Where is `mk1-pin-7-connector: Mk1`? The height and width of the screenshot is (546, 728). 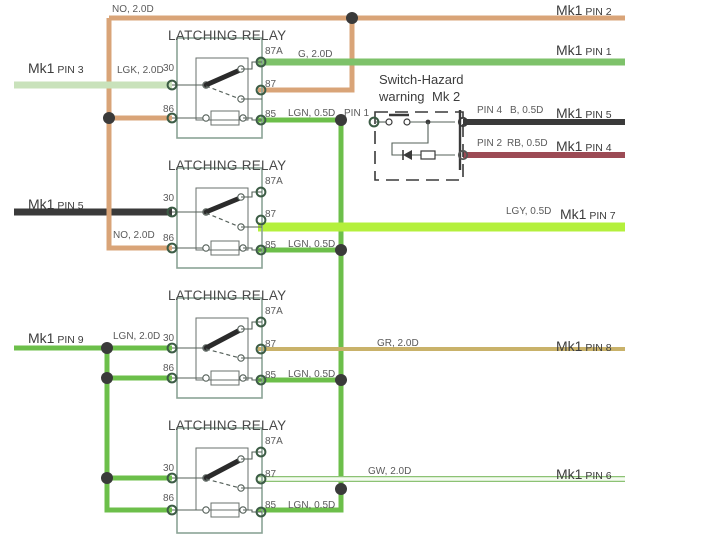
mk1-pin-7-connector: Mk1 is located at coordinates (573, 214).